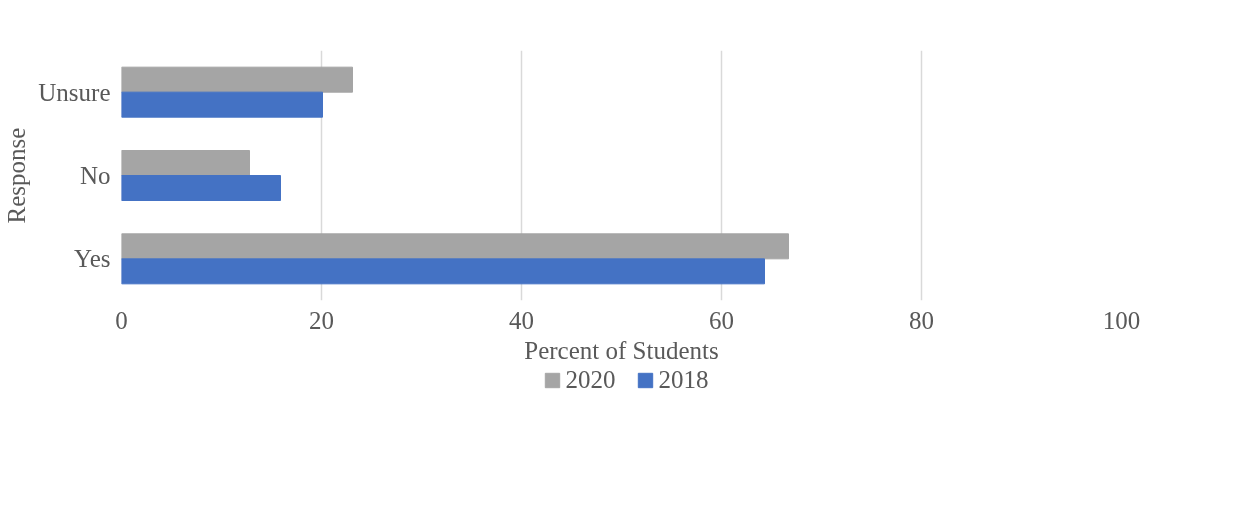  What do you see at coordinates (721, 320) in the screenshot?
I see `x-tick-label: 60` at bounding box center [721, 320].